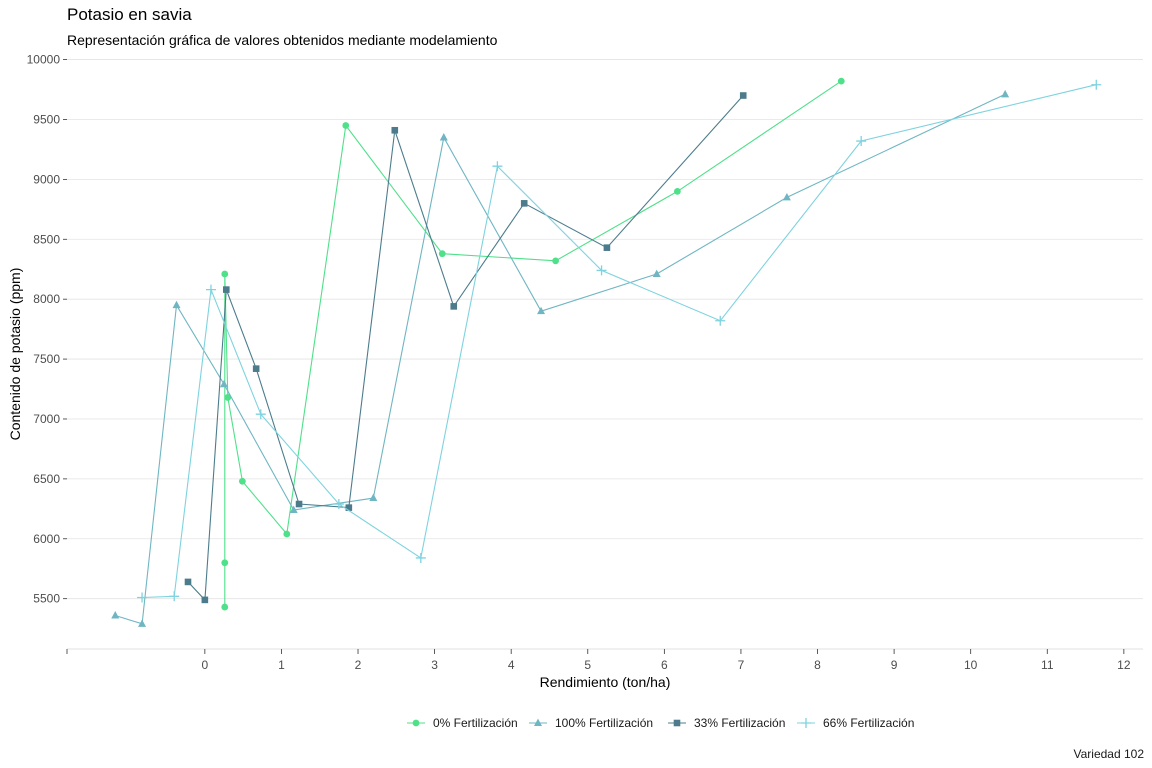 This screenshot has height=768, width=1152. Describe the element at coordinates (1109, 754) in the screenshot. I see `caption: Variedad 102` at that location.